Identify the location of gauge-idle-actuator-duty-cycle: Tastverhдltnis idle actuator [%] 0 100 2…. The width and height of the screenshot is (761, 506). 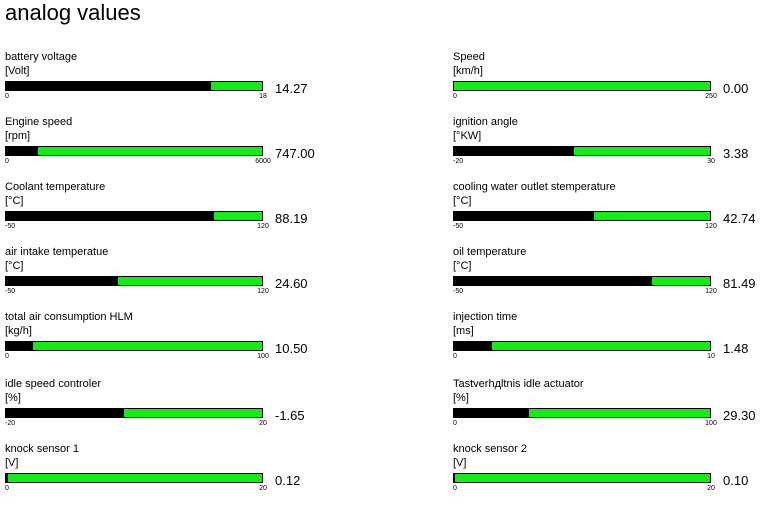
(607, 407).